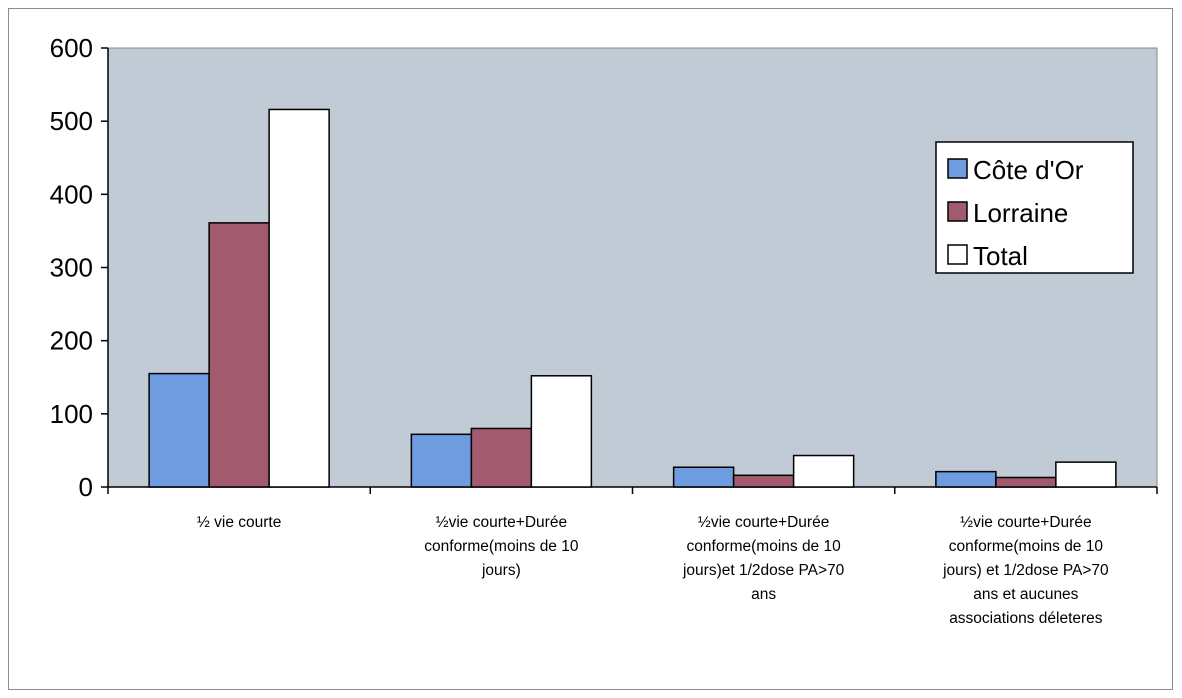  What do you see at coordinates (86, 487) in the screenshot?
I see `y-tick-label: 0` at bounding box center [86, 487].